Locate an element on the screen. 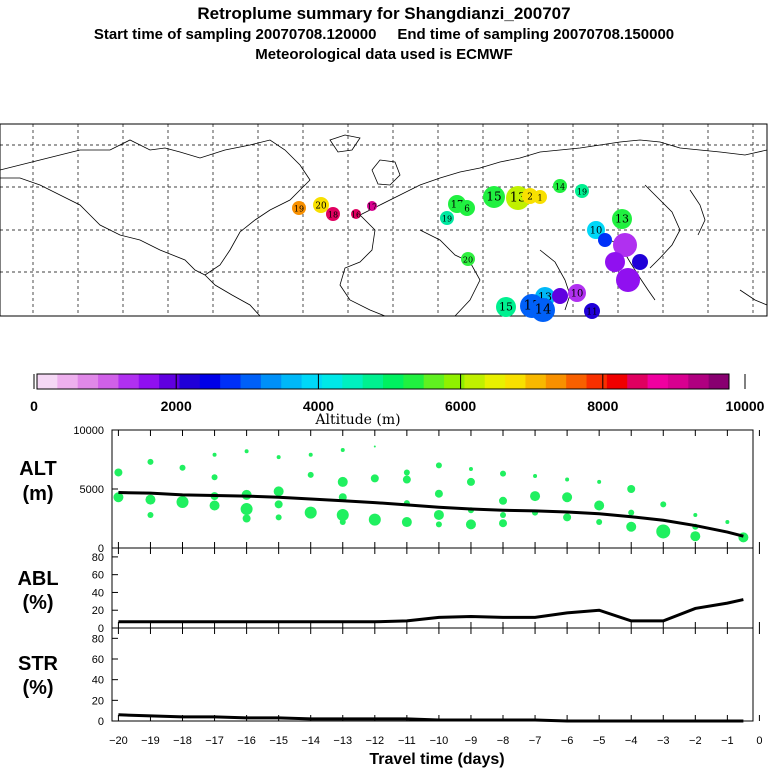  str-ytick-label: 40 is located at coordinates (98, 681).